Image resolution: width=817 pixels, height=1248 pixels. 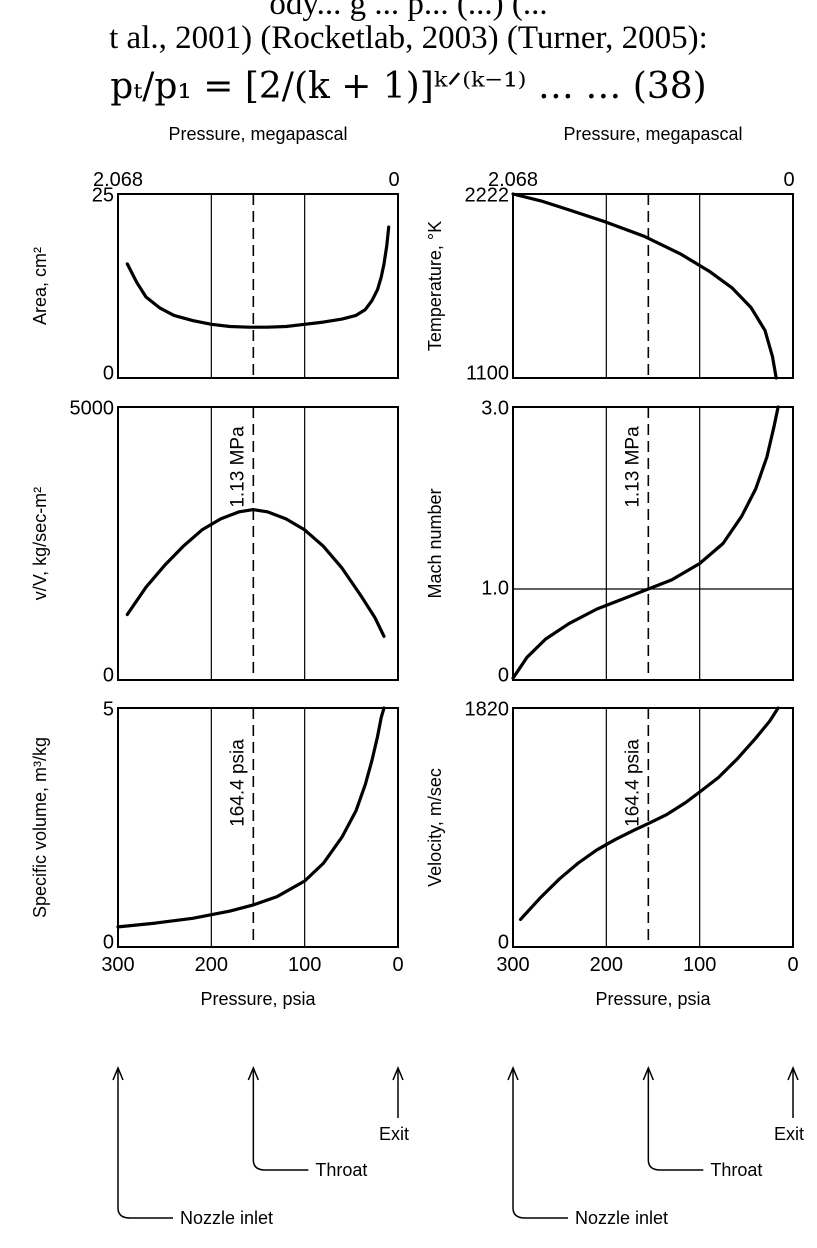 I want to click on y-tick-label: 5, so click(x=108, y=709).